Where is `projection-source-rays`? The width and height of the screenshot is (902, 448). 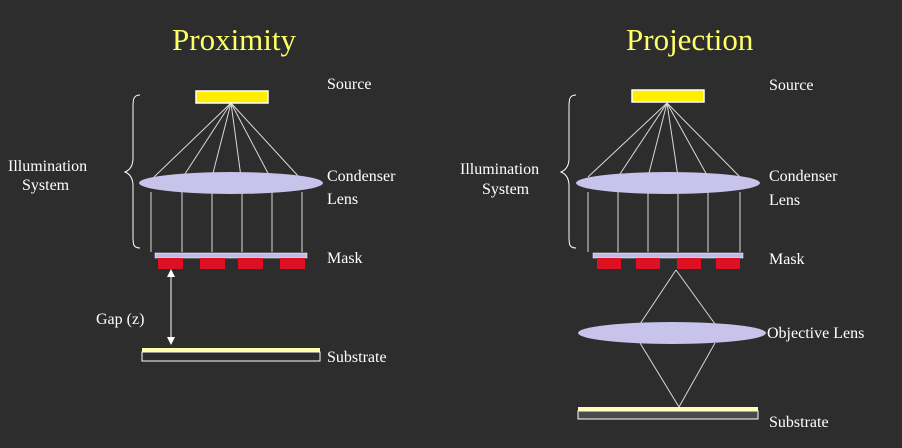
projection-source-rays is located at coordinates (664, 140).